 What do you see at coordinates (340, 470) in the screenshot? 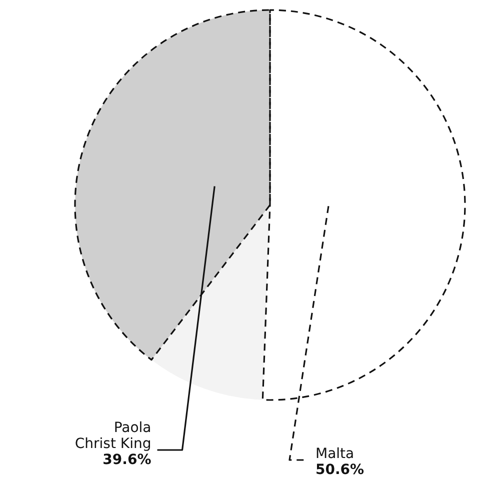
I see `data-label: 50.6%` at bounding box center [340, 470].